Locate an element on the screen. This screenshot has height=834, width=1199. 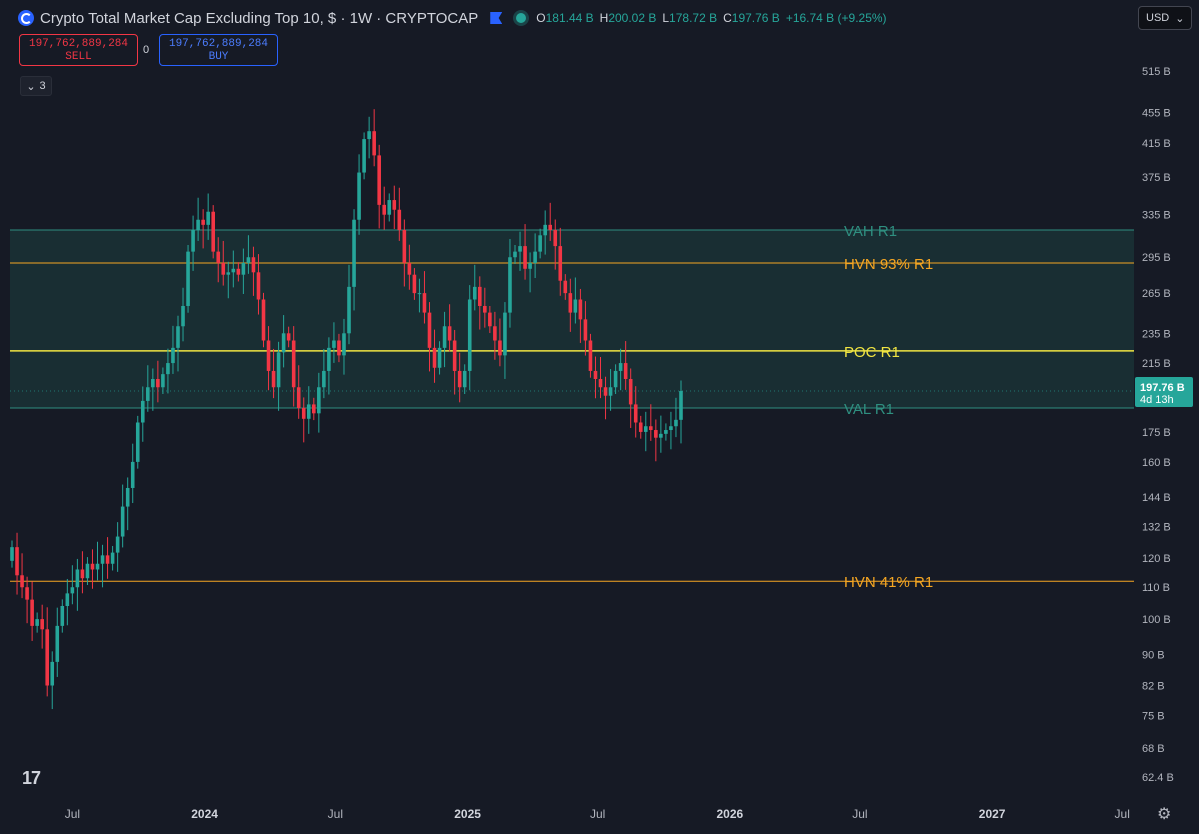
flag-icon is located at coordinates (496, 18).